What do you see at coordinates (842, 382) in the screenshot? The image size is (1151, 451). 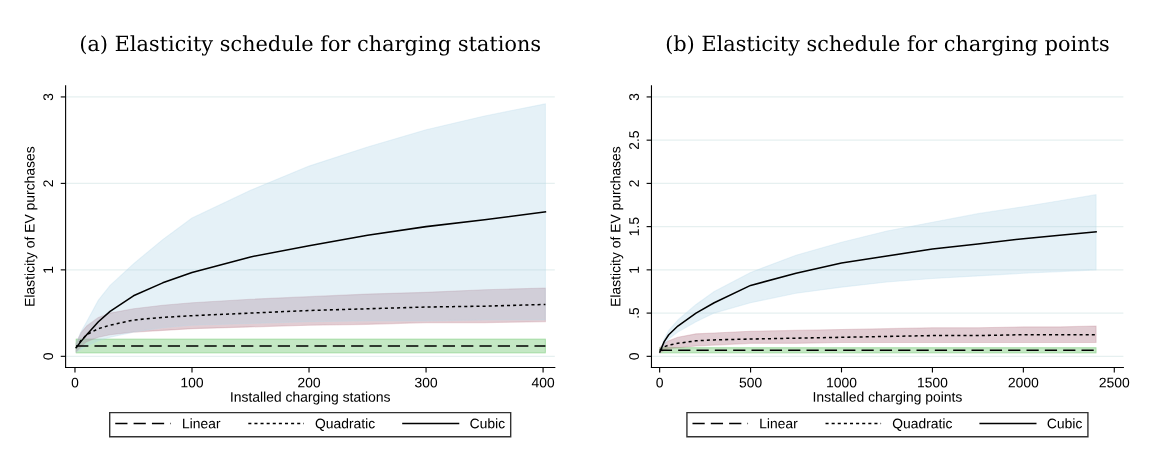 I see `x-tick-label: 1000` at bounding box center [842, 382].